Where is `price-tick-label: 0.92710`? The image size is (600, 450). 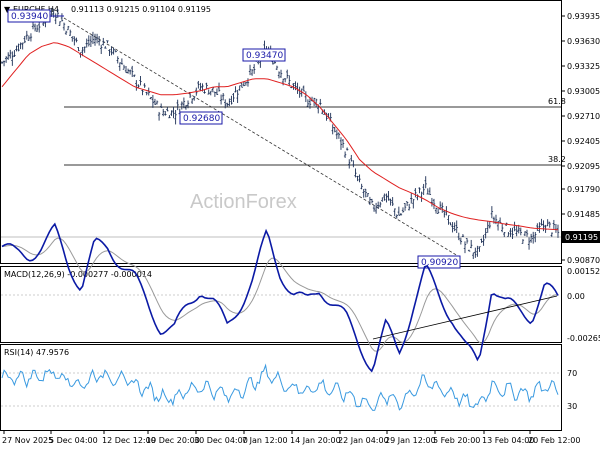 price-tick-label: 0.92710 is located at coordinates (583, 116).